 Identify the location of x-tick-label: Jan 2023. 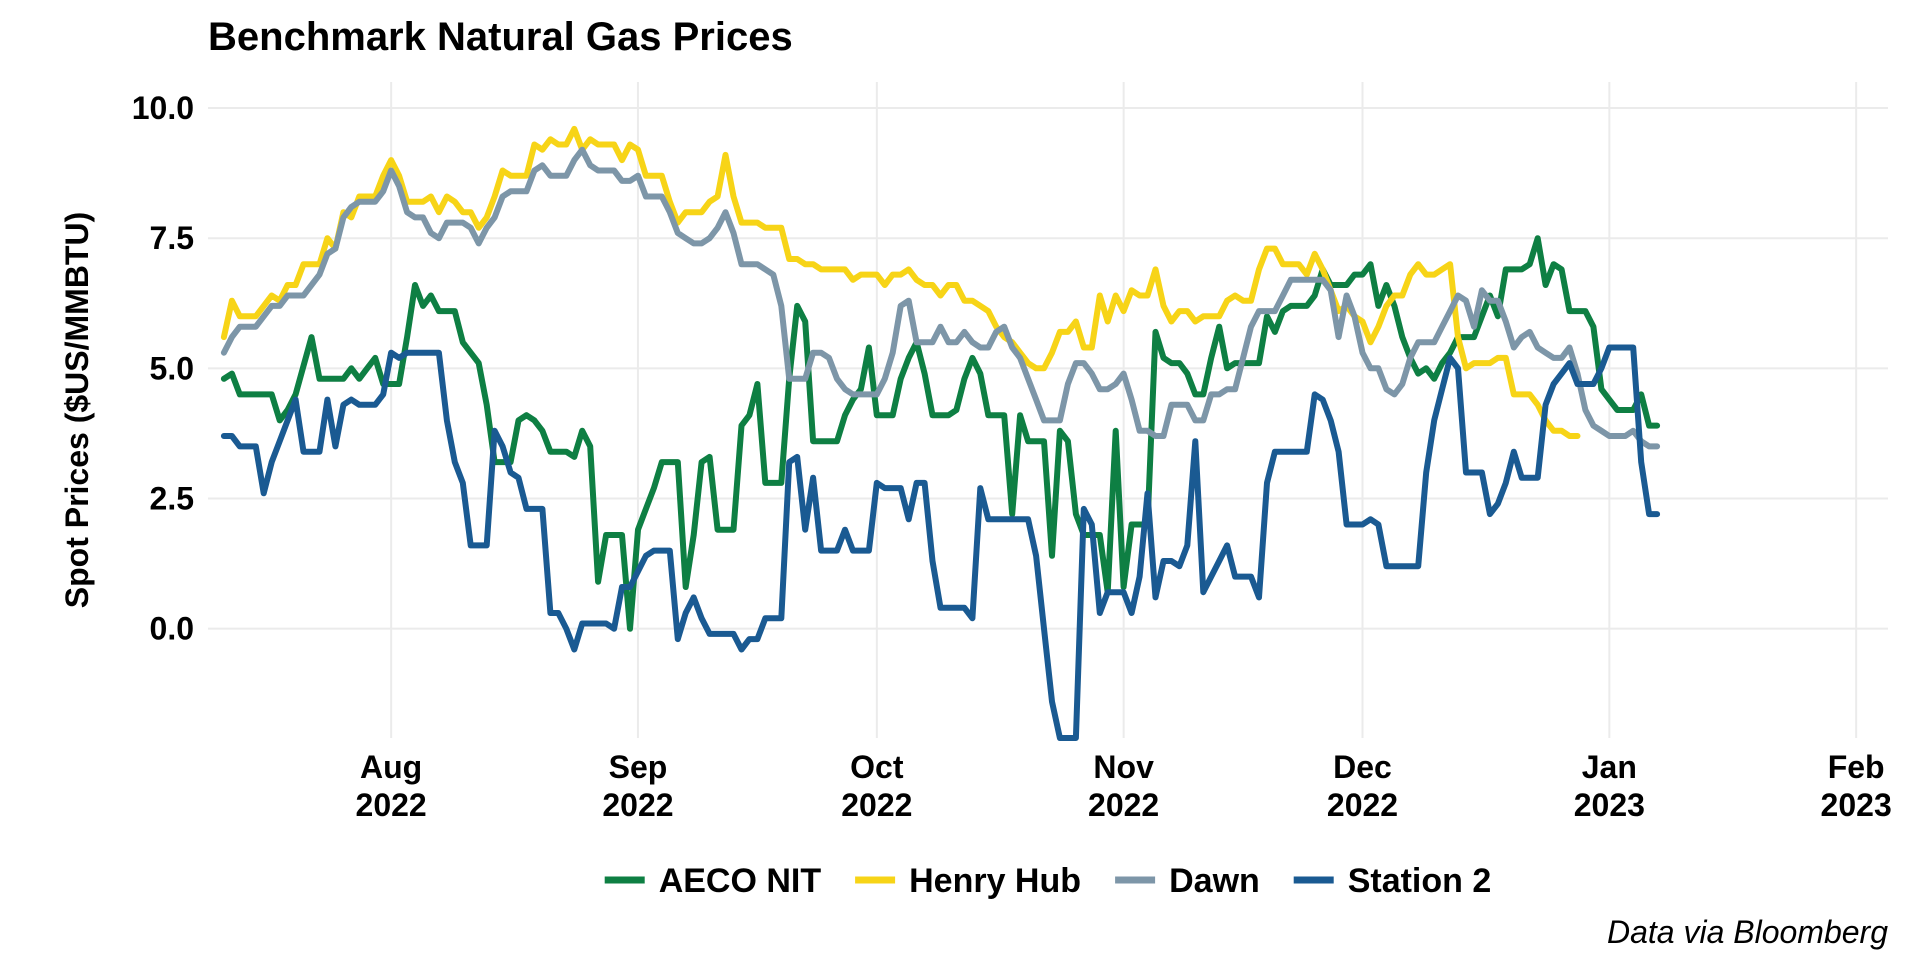
(1609, 786).